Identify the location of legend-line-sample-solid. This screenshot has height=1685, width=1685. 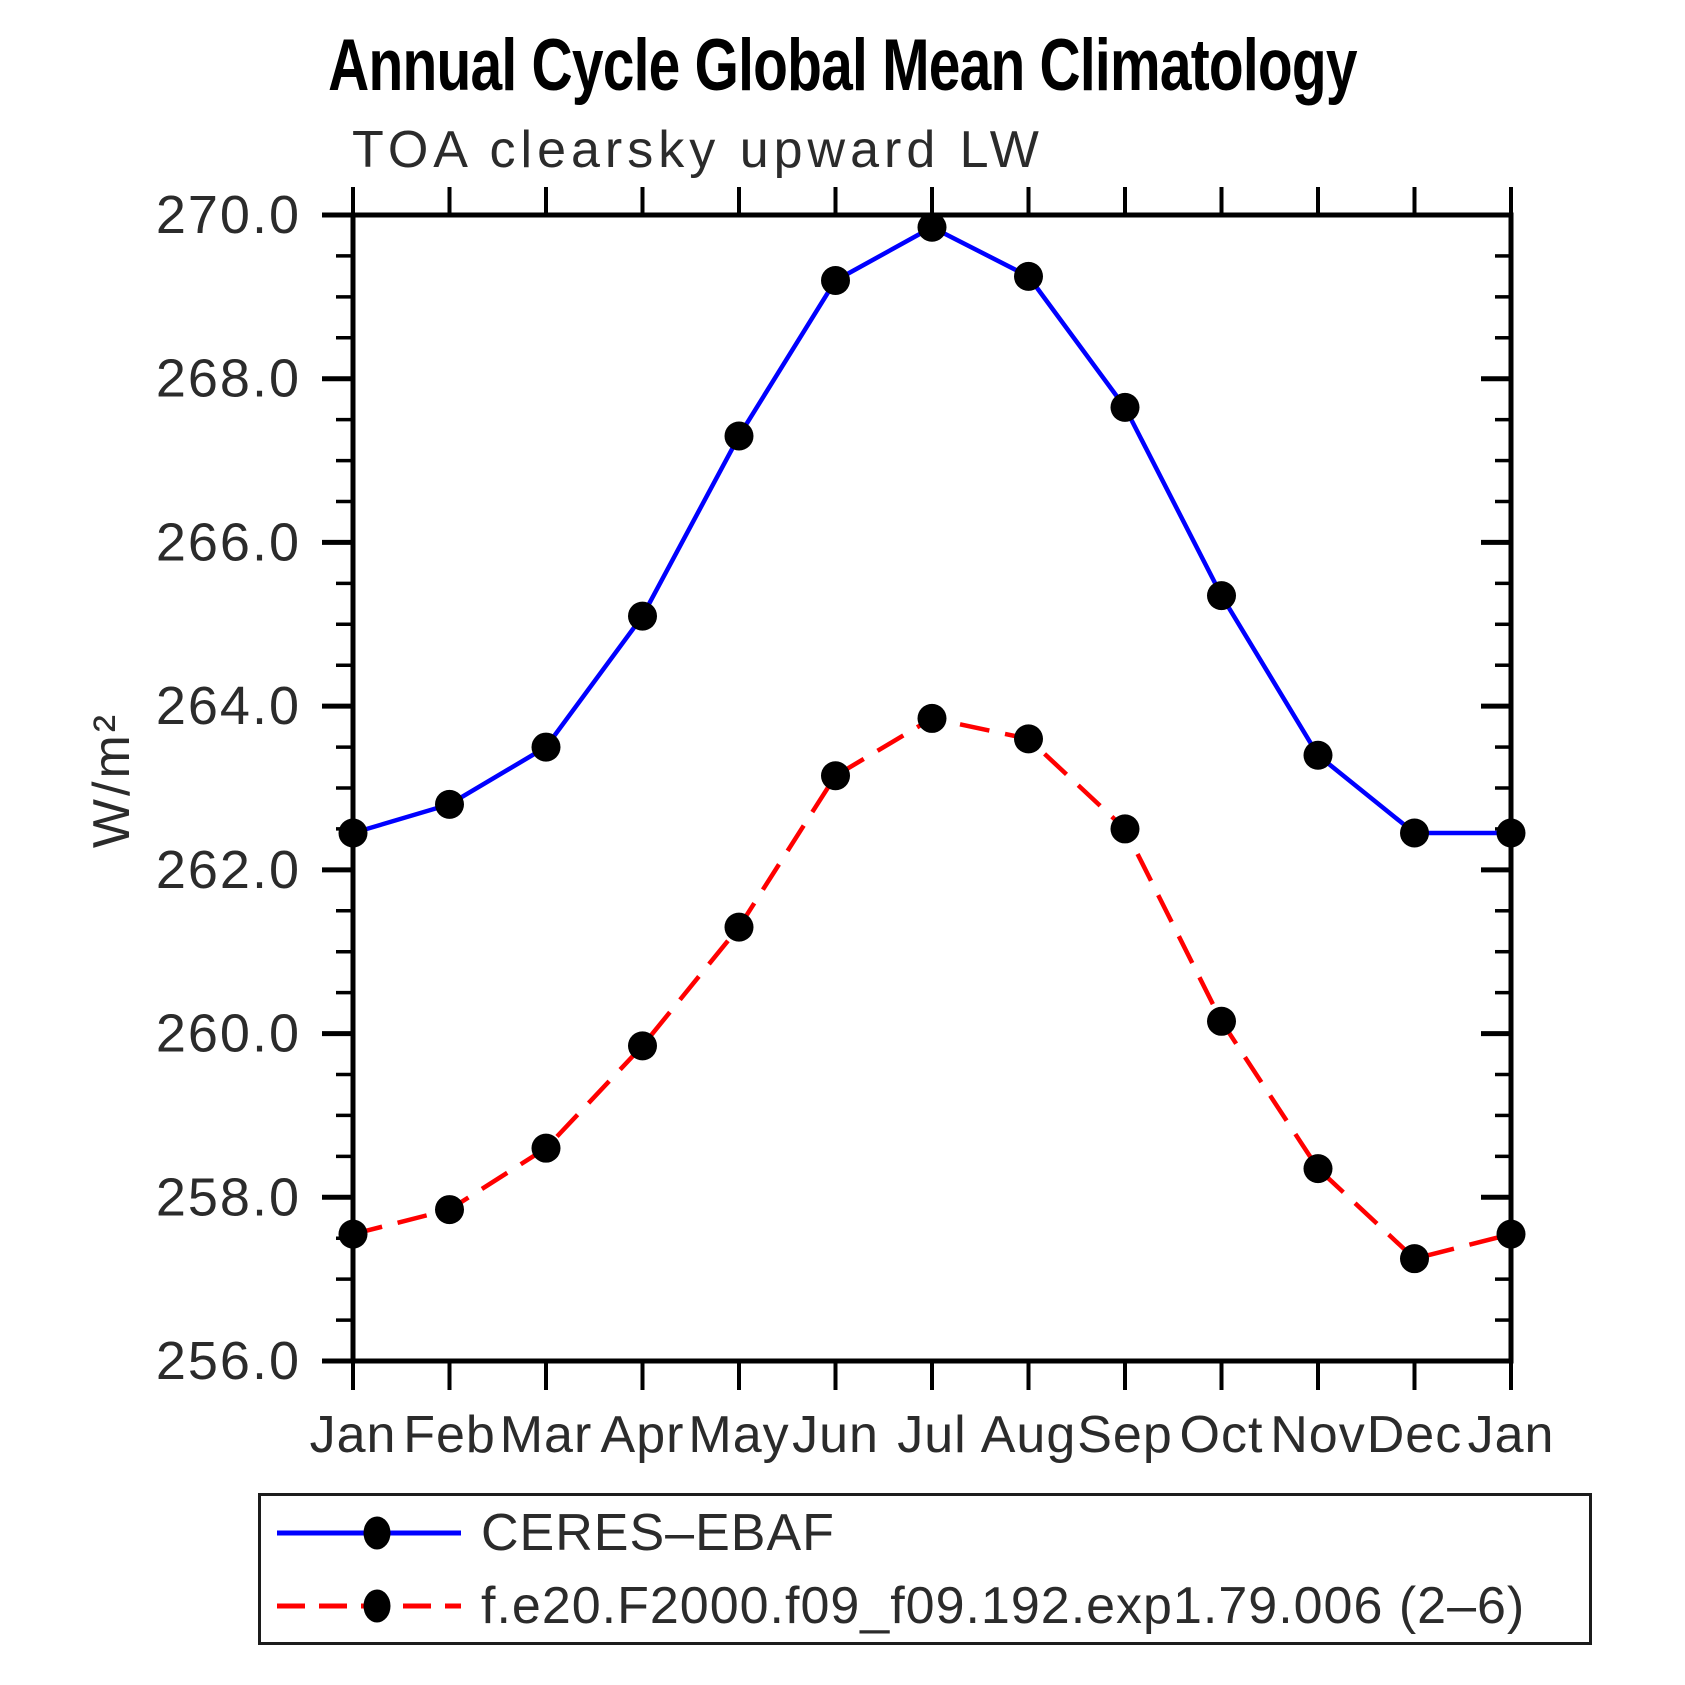
(369, 1532).